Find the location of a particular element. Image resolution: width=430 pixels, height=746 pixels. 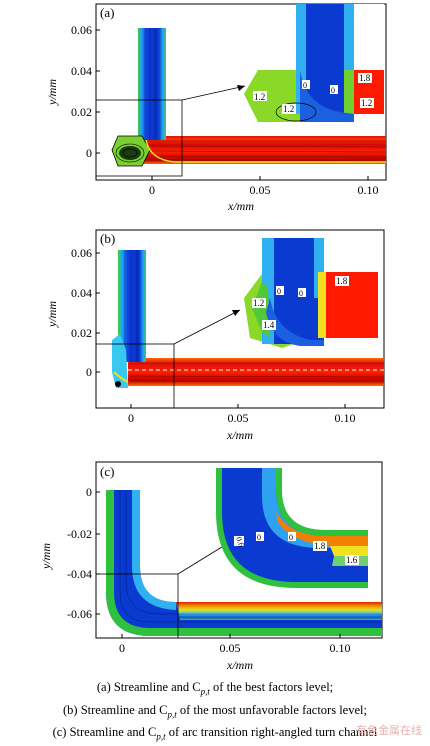

inset-c is located at coordinates (292, 528).